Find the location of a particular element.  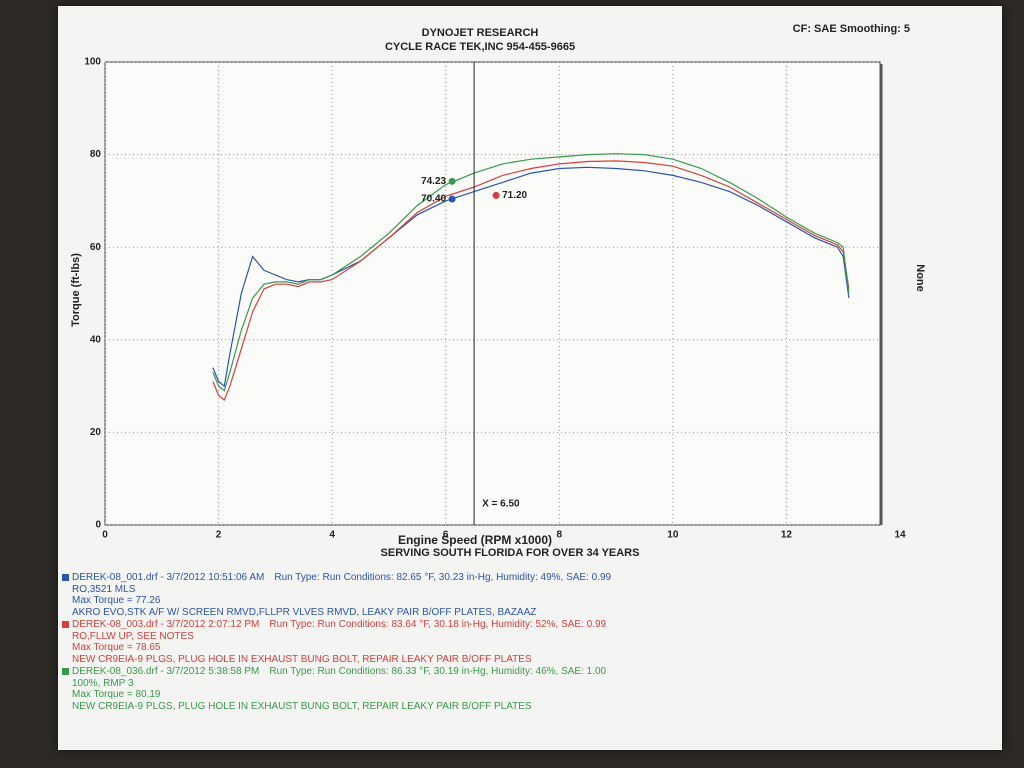

cursor-value: 74.23 is located at coordinates (433, 181).